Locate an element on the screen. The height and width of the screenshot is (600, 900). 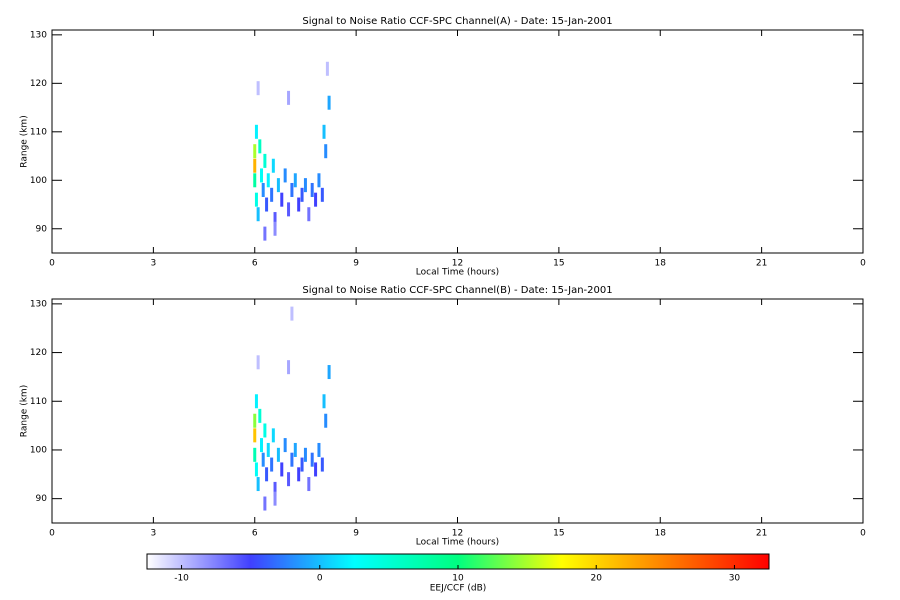
y-tick-label: 90 is located at coordinates (42, 499).